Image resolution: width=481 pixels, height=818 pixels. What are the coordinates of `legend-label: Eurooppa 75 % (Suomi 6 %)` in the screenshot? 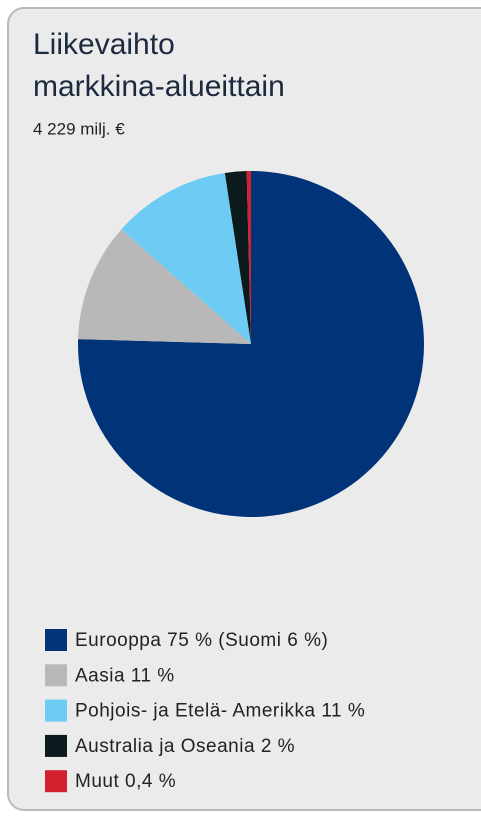 It's located at (201, 640).